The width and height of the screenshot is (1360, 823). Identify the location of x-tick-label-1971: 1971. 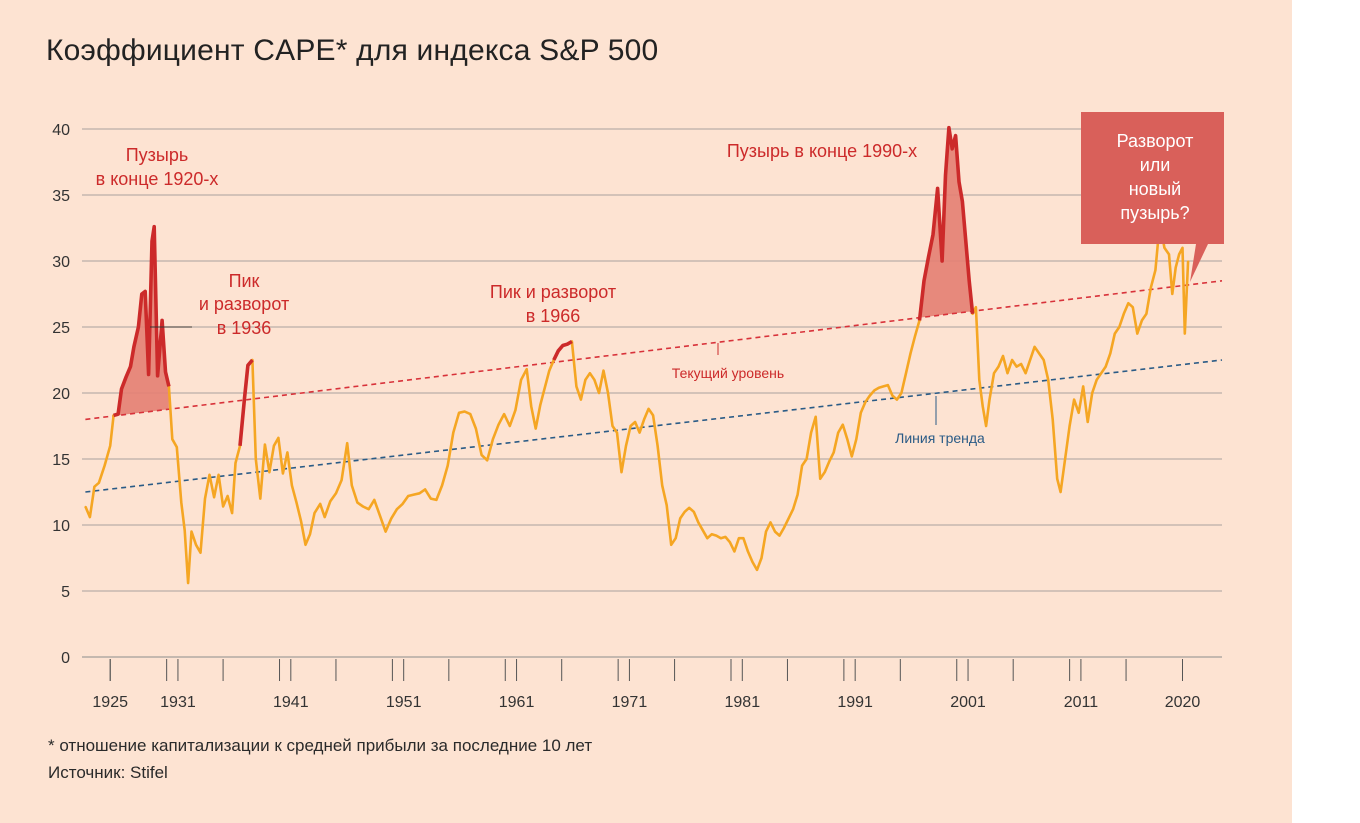
(630, 702).